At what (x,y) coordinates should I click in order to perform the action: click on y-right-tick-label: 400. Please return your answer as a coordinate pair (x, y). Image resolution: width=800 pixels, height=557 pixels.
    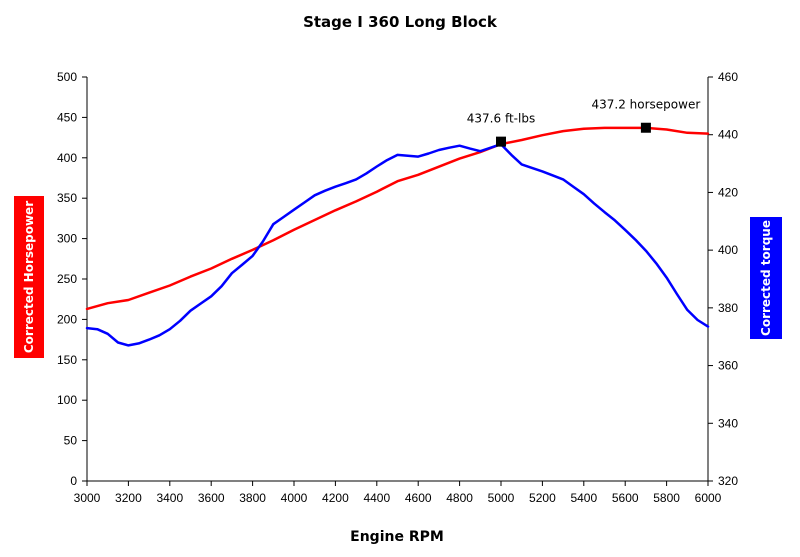
    Looking at the image, I should click on (728, 250).